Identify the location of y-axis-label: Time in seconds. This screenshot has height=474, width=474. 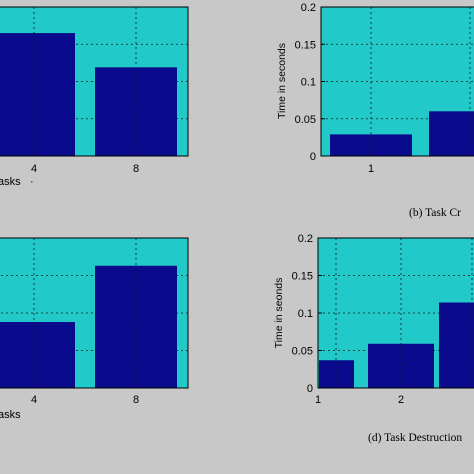
(282, 81).